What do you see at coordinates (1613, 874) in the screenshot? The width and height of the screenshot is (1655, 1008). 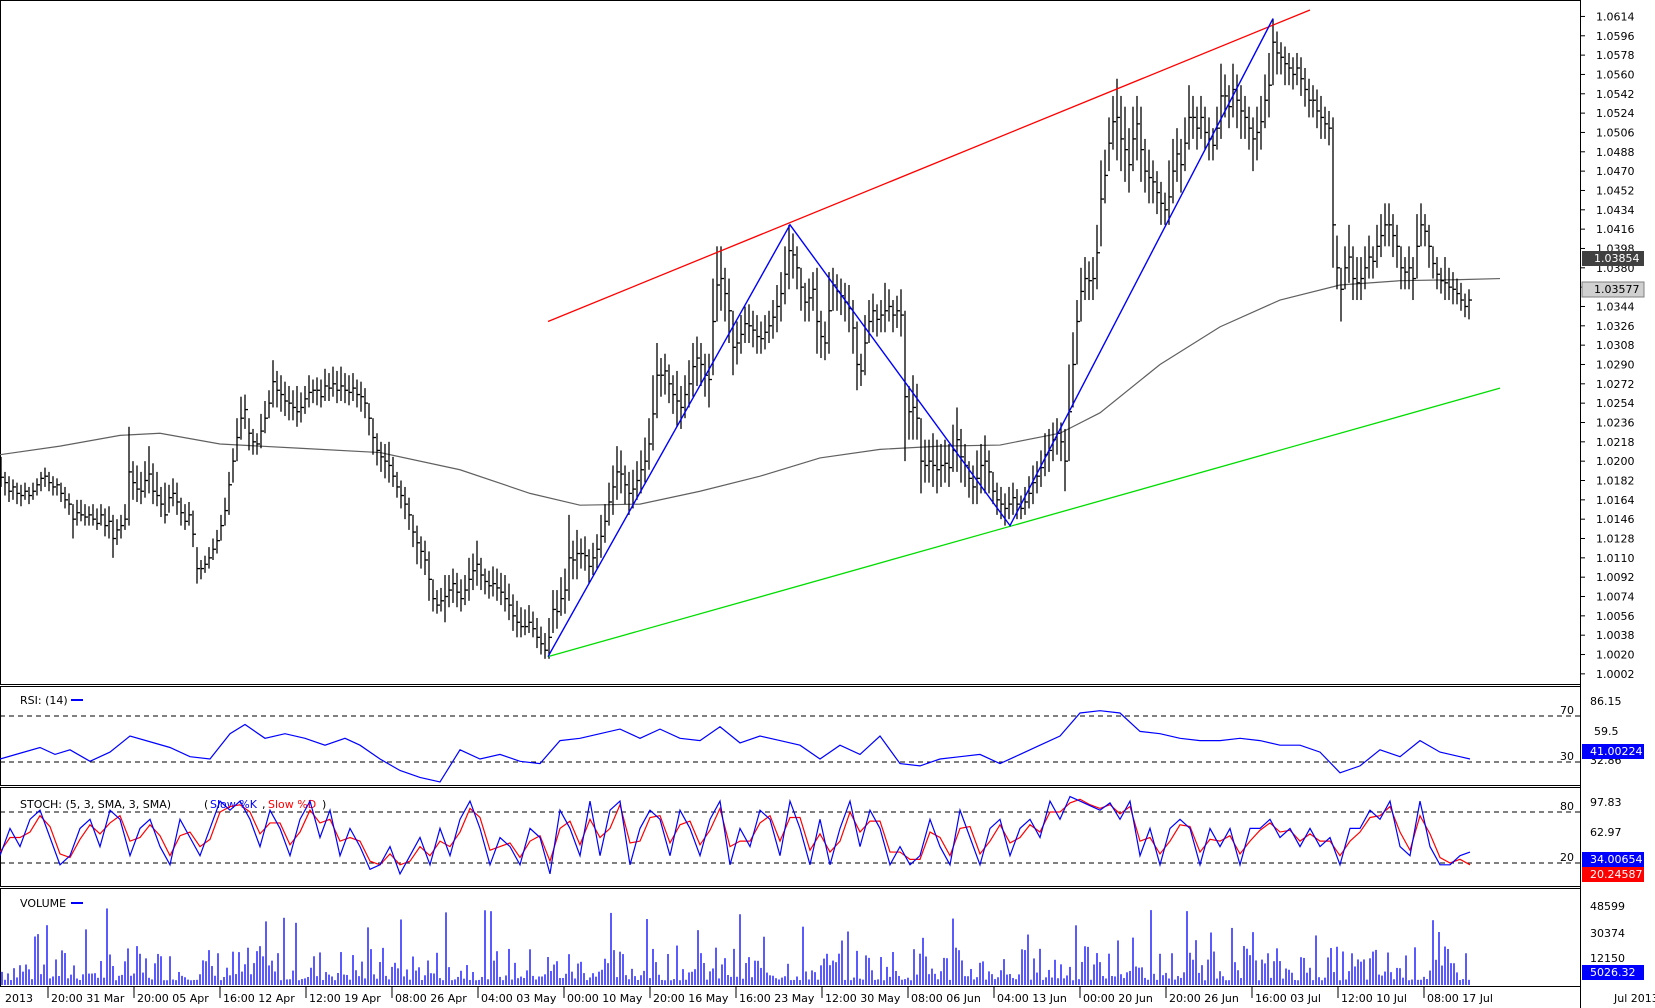 I see `stoch-d-badge` at bounding box center [1613, 874].